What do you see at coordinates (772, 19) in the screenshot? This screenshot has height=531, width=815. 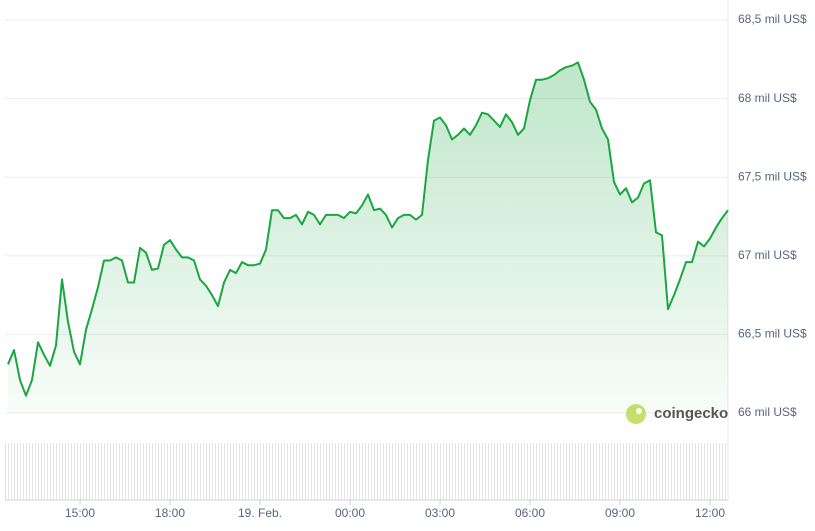 I see `y-tick-label: 68,5 mil US$` at bounding box center [772, 19].